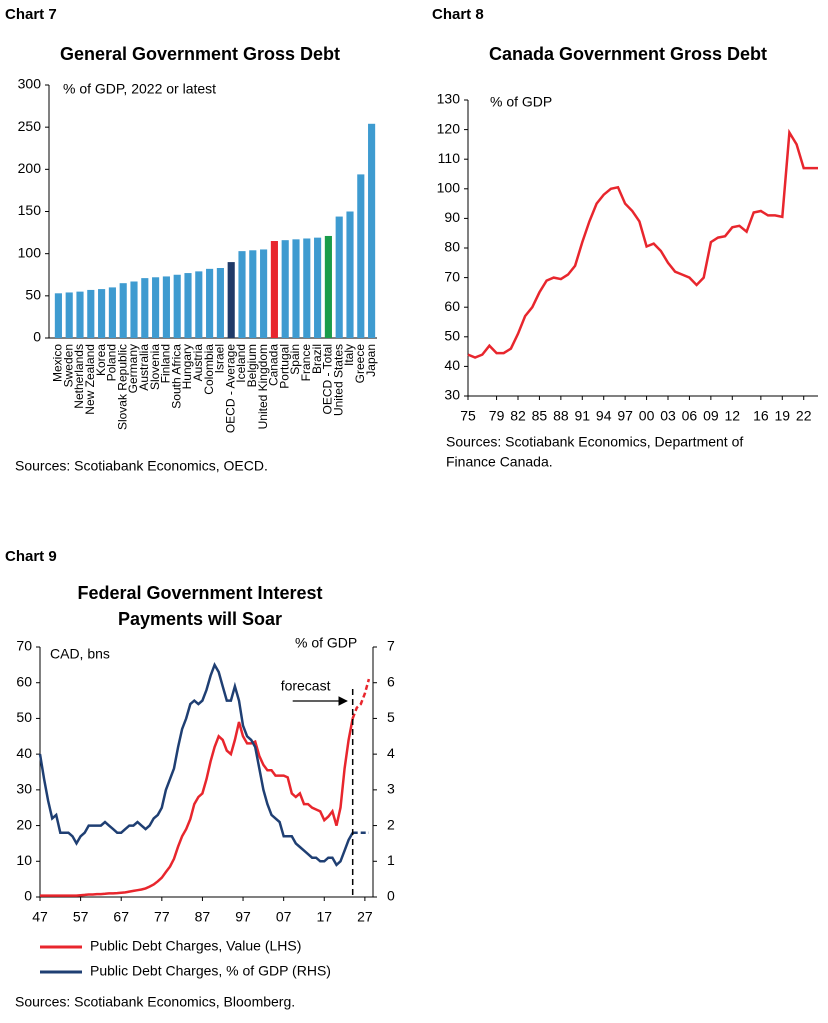 The width and height of the screenshot is (828, 1023). What do you see at coordinates (230, 388) in the screenshot?
I see `x-tick-label: OECD - Average` at bounding box center [230, 388].